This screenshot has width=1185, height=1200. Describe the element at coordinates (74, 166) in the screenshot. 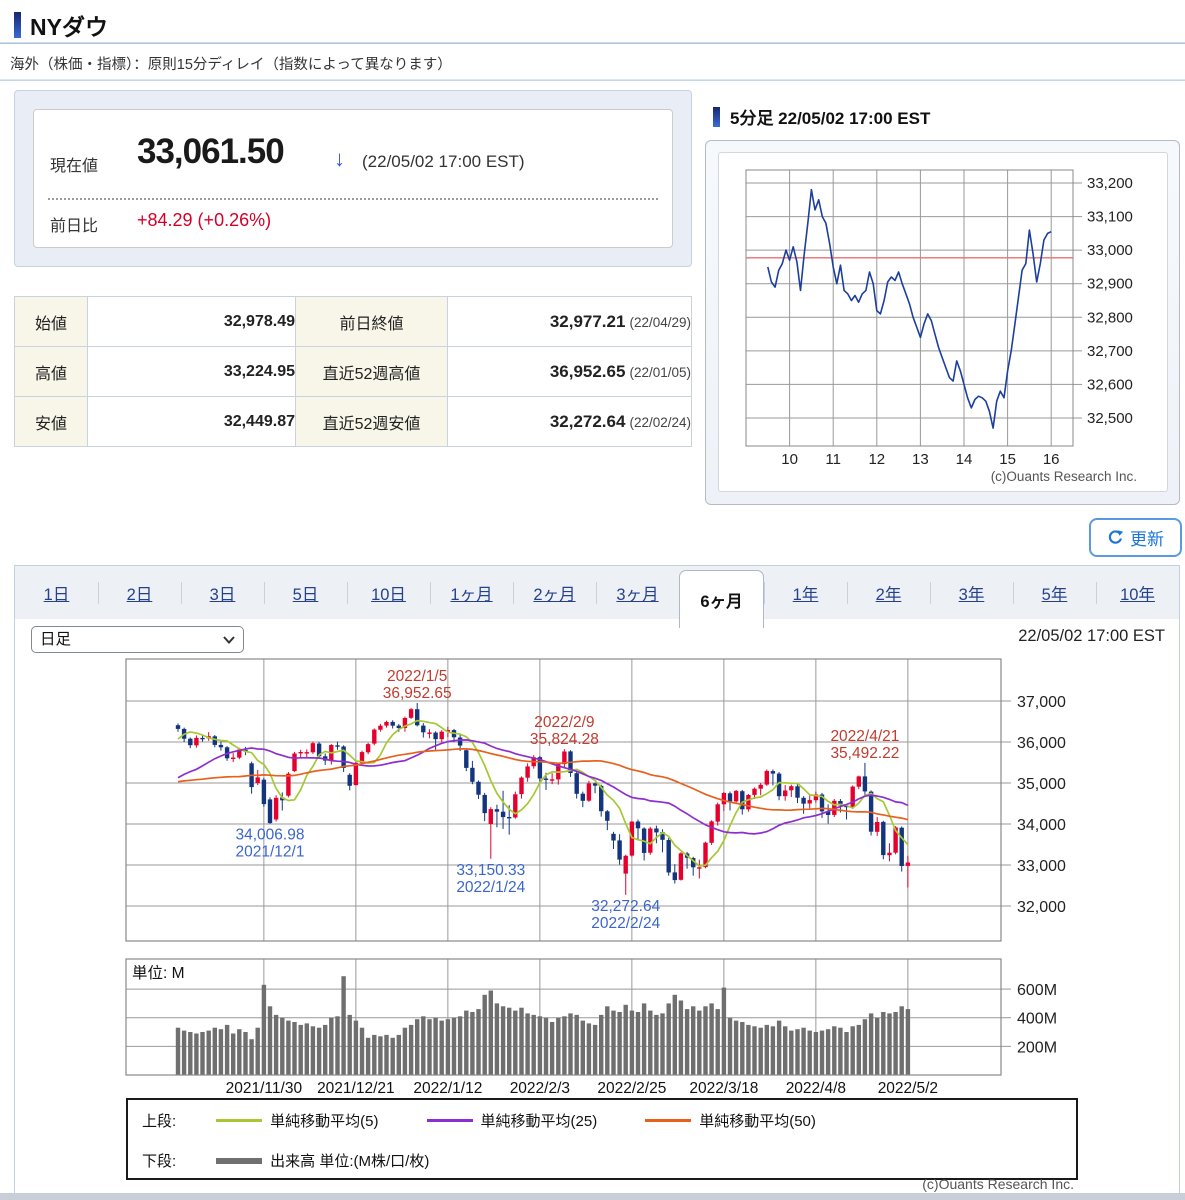

I see `current-price-label: 現在値` at that location.